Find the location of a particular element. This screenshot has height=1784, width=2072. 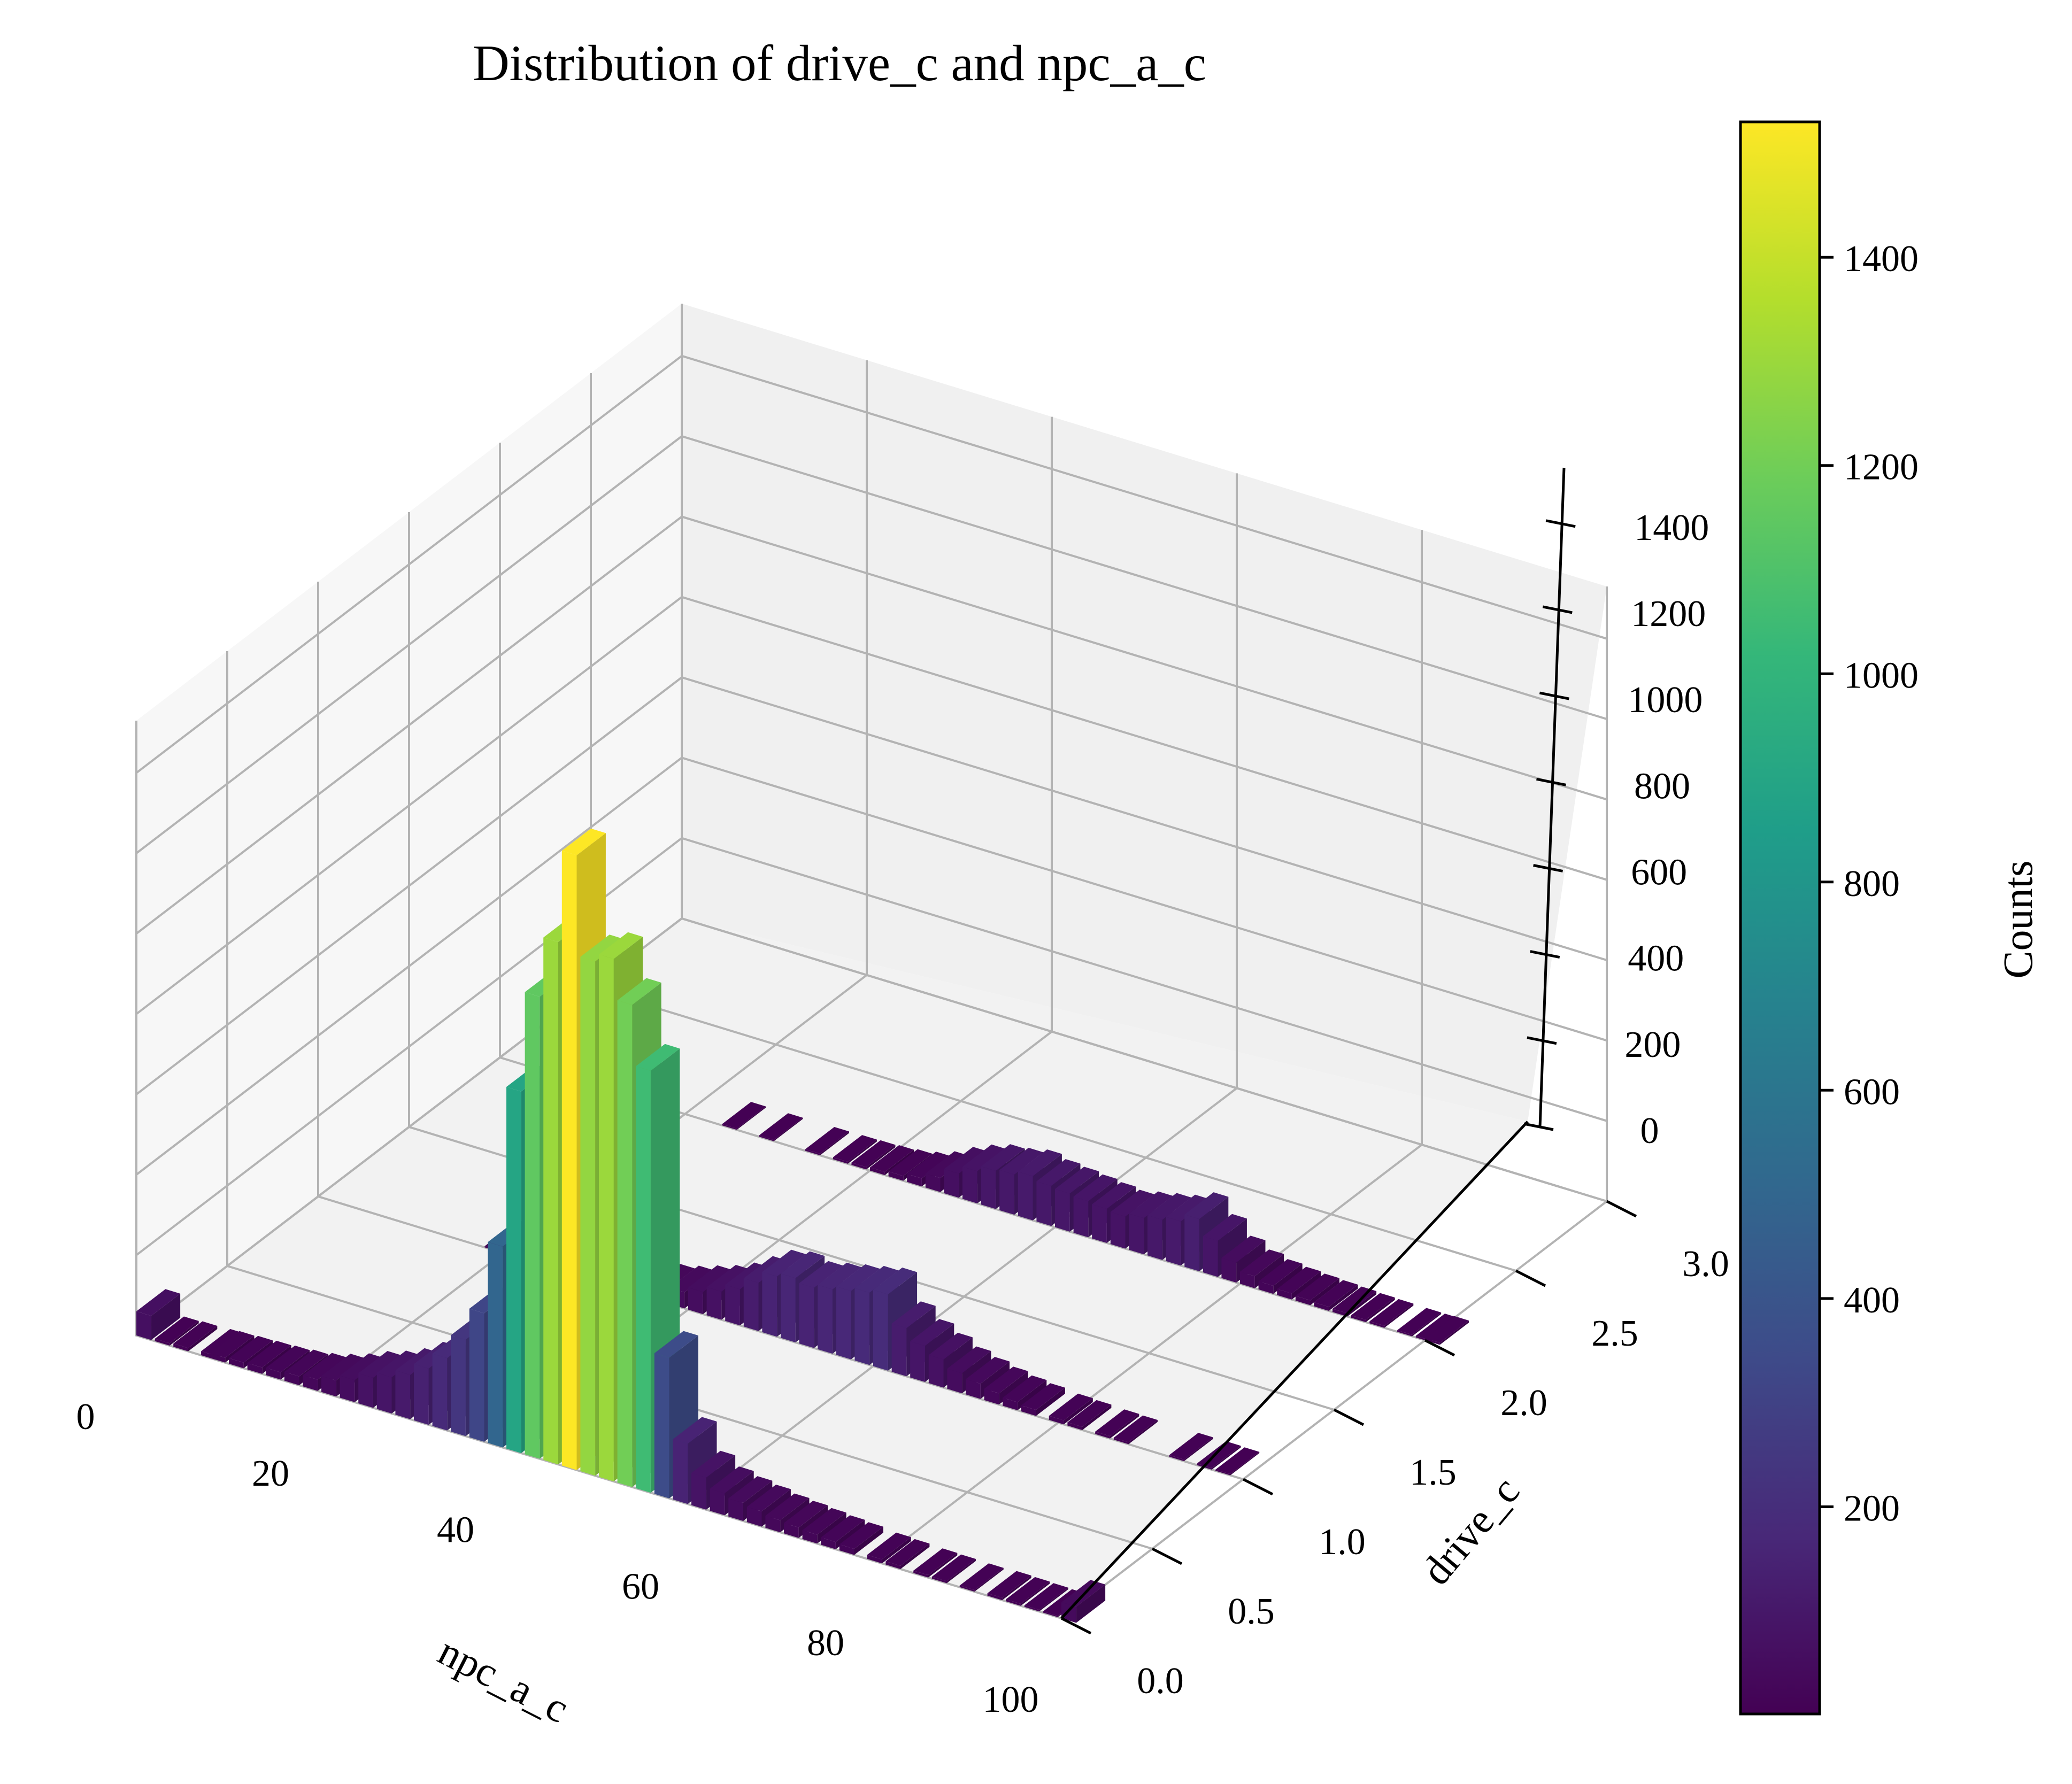

y-tick-label: 1.5 is located at coordinates (1433, 1472).